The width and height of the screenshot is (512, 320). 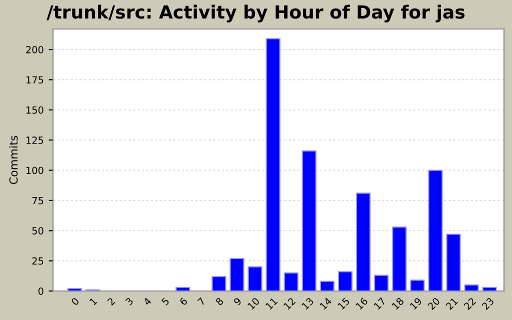 What do you see at coordinates (219, 301) in the screenshot?
I see `x-tick-label: 8` at bounding box center [219, 301].